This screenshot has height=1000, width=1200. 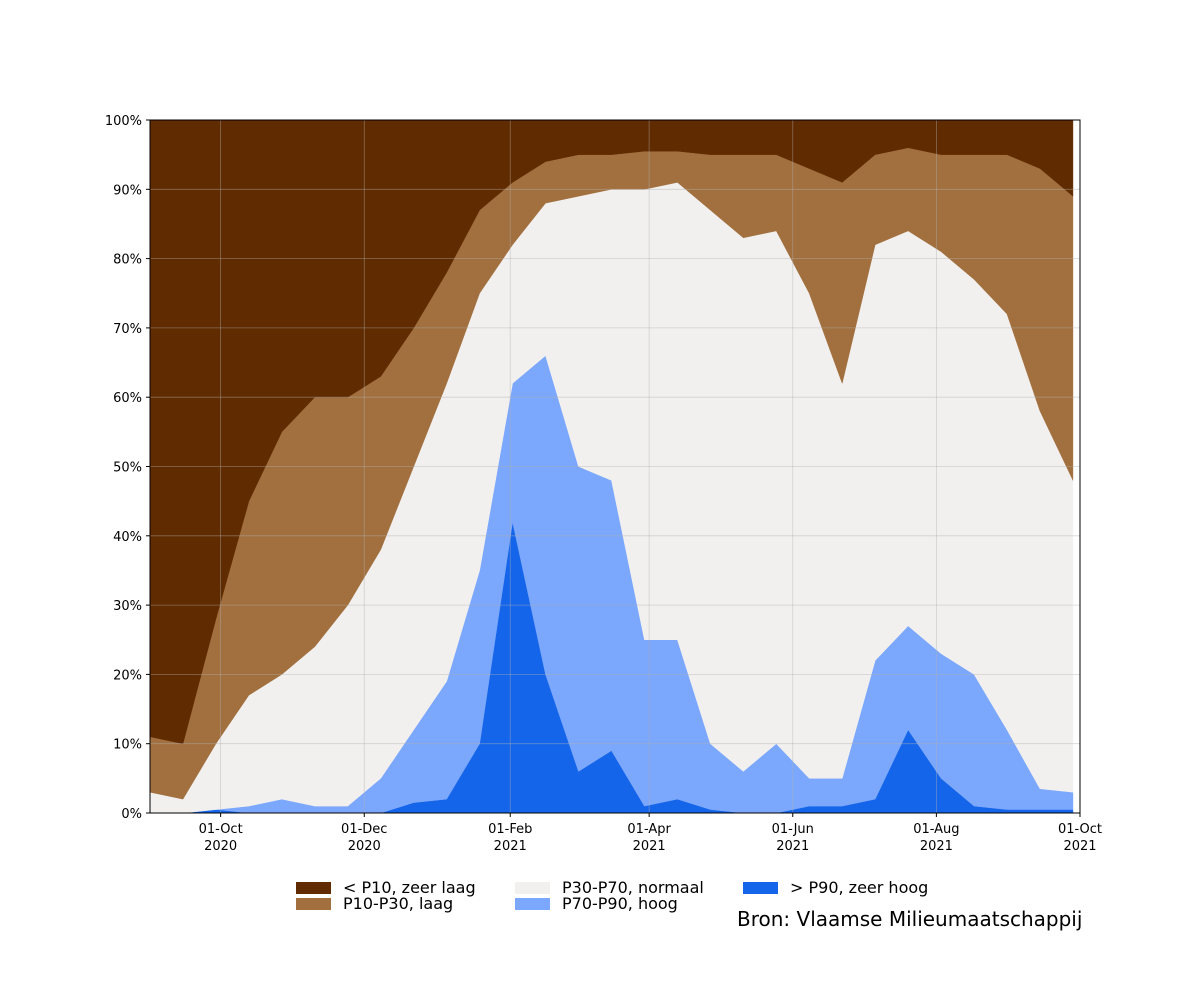 What do you see at coordinates (127, 537) in the screenshot?
I see `y-tick-label: 40%` at bounding box center [127, 537].